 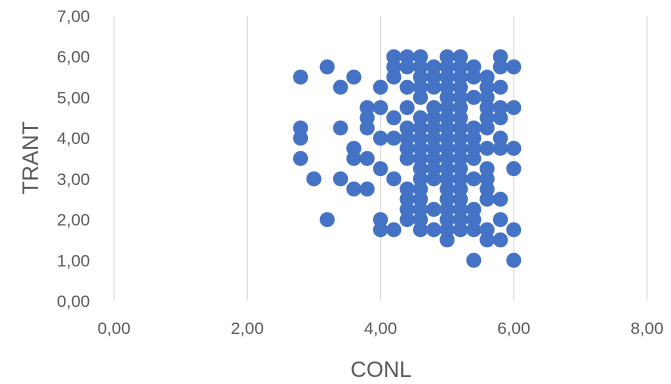 I want to click on y-tick-label: 1,00, so click(x=73, y=260).